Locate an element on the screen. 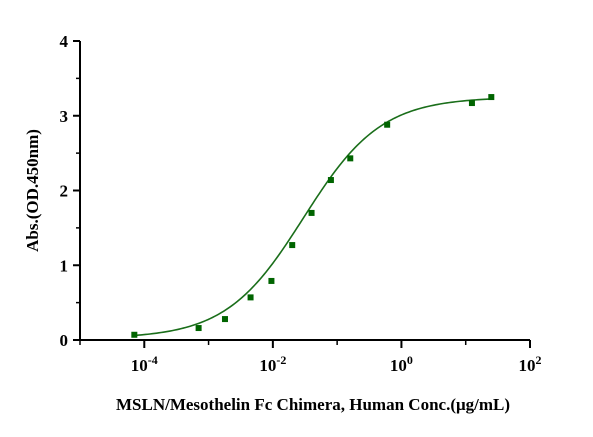 The width and height of the screenshot is (593, 437). y-tick-label: 3 is located at coordinates (64, 116).